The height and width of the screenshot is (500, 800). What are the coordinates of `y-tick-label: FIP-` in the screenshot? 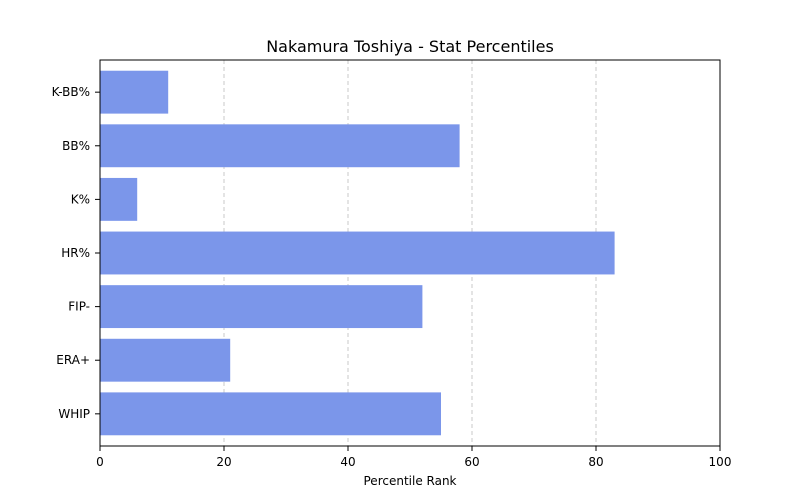 It's located at (79, 307).